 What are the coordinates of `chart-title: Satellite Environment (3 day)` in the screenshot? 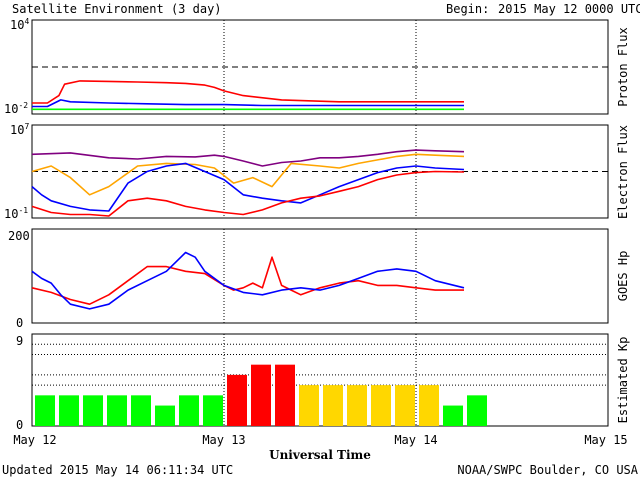 It's located at (117, 9).